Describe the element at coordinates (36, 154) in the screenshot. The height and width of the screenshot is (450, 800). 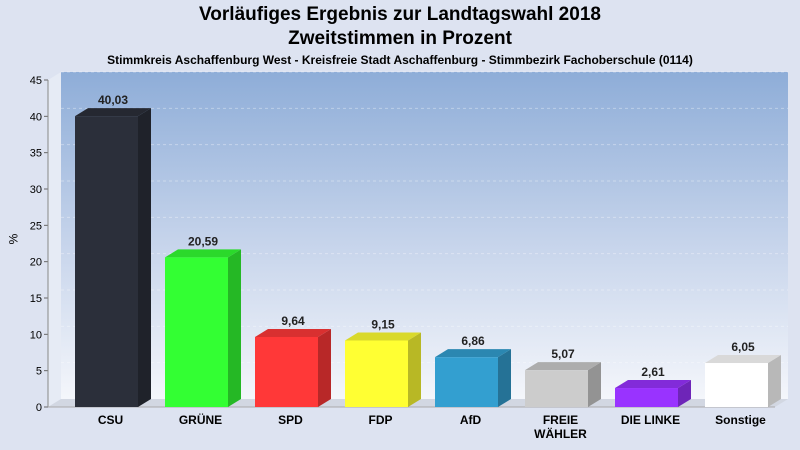
I see `y-tick-label: 35` at that location.